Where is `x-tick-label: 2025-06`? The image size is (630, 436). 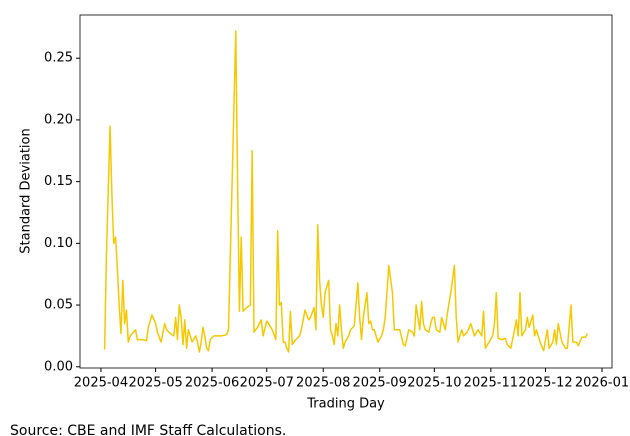
x-tick-label: 2025-06 is located at coordinates (212, 383).